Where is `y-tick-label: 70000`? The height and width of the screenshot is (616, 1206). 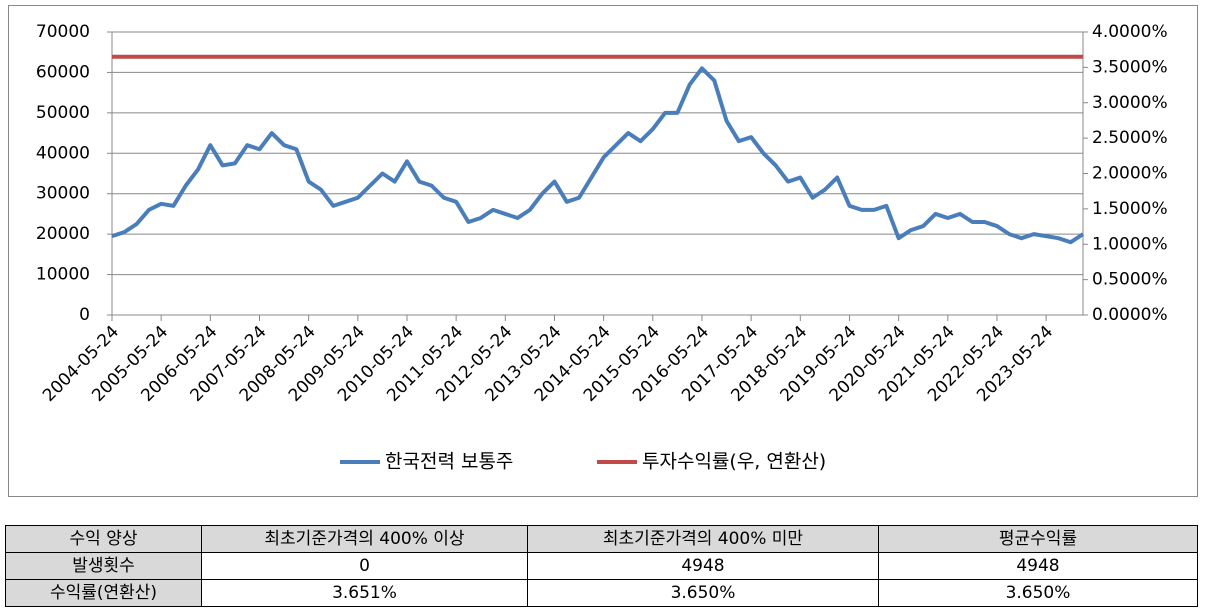
y-tick-label: 70000 is located at coordinates (63, 32).